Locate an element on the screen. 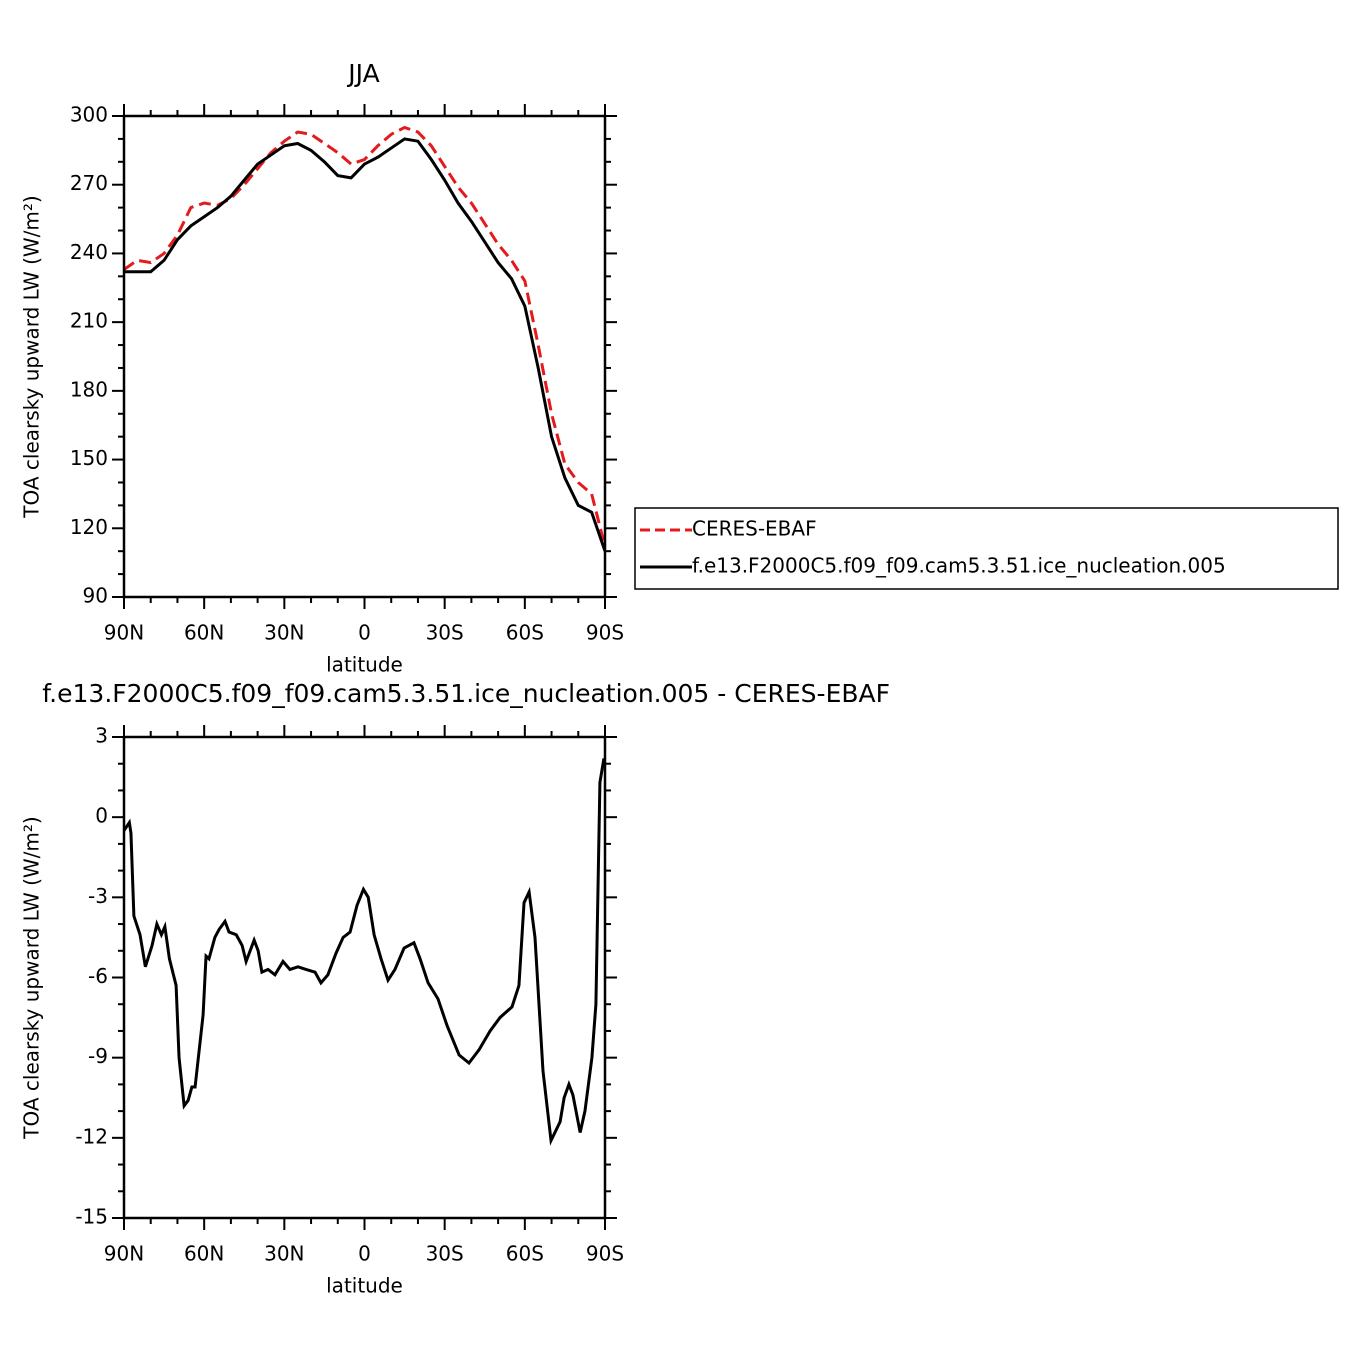 The image size is (1358, 1358). y-tick-label: -15 is located at coordinates (91, 1217).